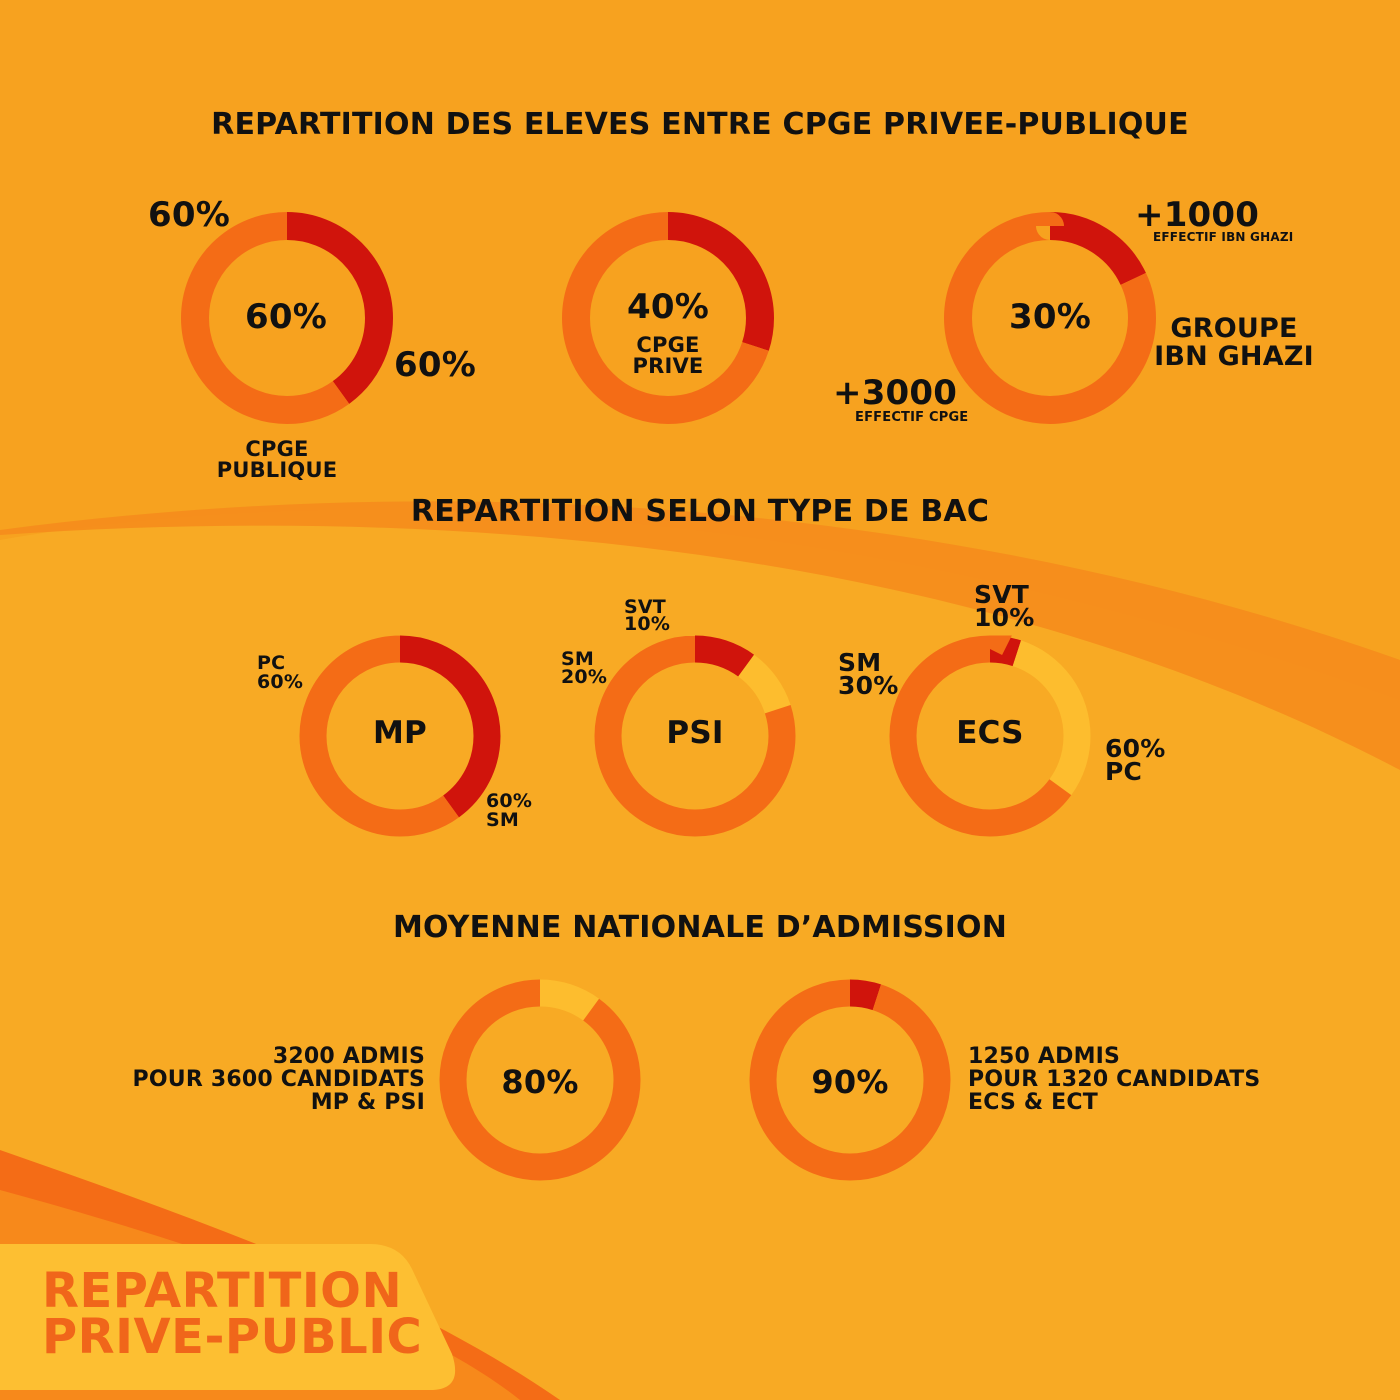 The image size is (1400, 1400). Describe the element at coordinates (277, 449) in the screenshot. I see `donut1-caption-line1: CPGE` at that location.